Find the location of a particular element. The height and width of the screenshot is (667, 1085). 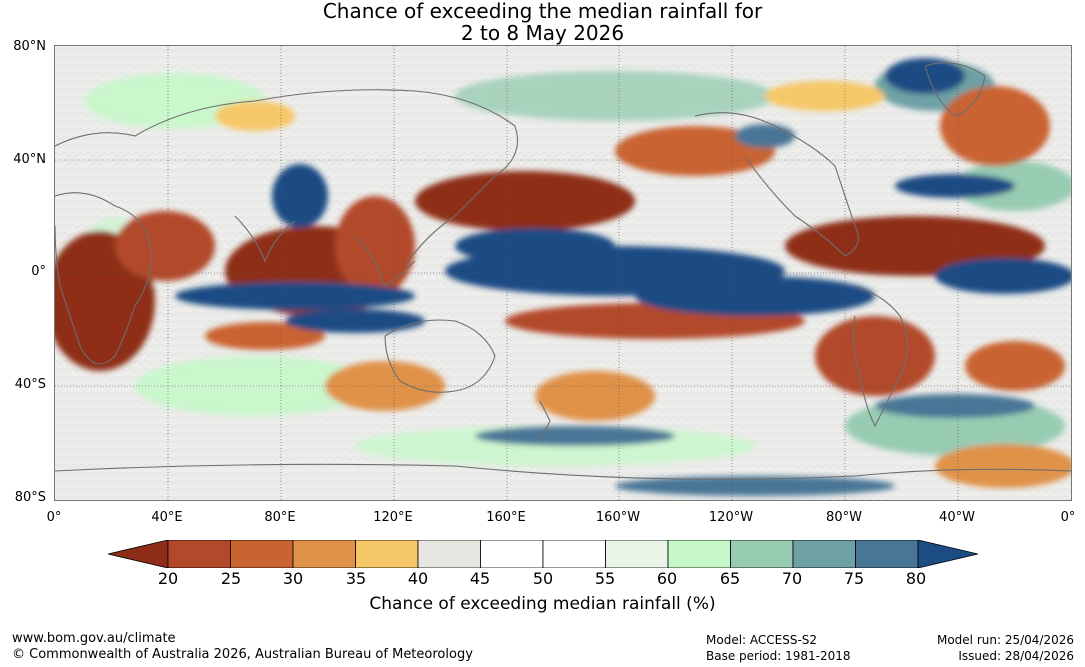

colorbar-tick-65: 65 is located at coordinates (730, 578).